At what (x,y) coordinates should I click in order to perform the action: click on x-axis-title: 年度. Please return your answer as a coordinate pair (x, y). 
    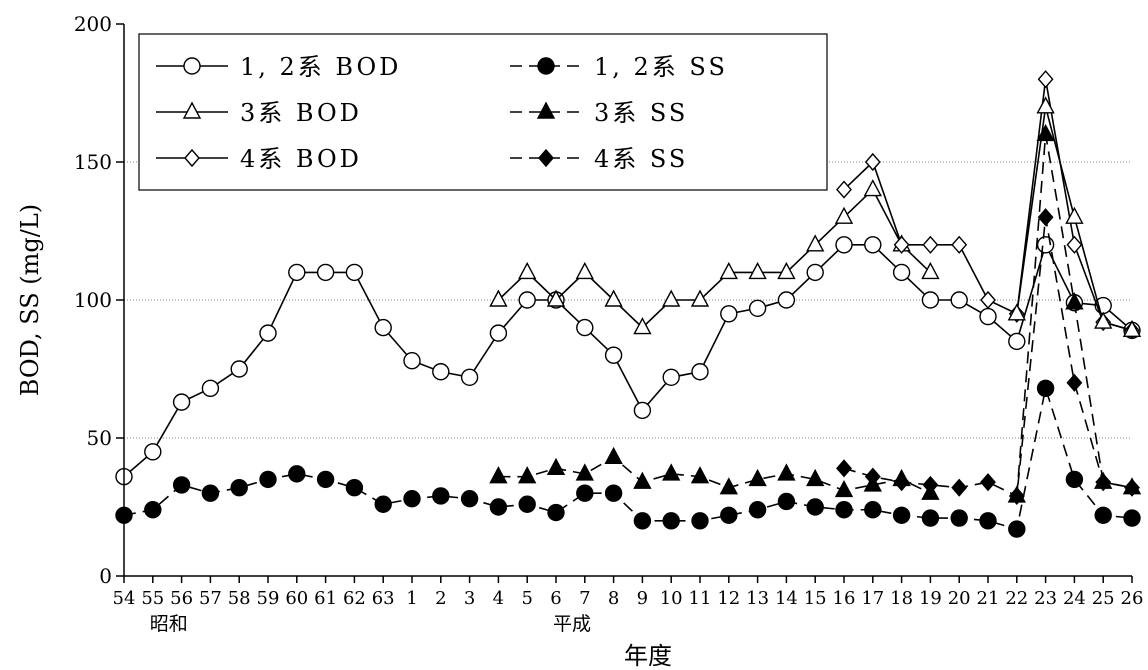
    Looking at the image, I should click on (648, 656).